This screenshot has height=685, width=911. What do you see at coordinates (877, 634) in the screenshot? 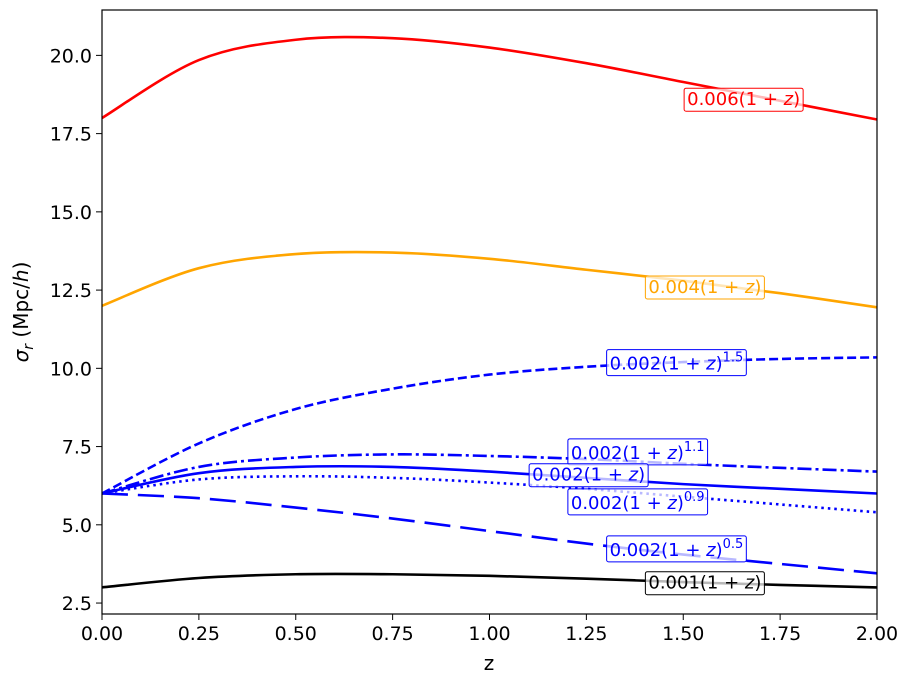
I see `x-tick-label: 2.00` at bounding box center [877, 634].